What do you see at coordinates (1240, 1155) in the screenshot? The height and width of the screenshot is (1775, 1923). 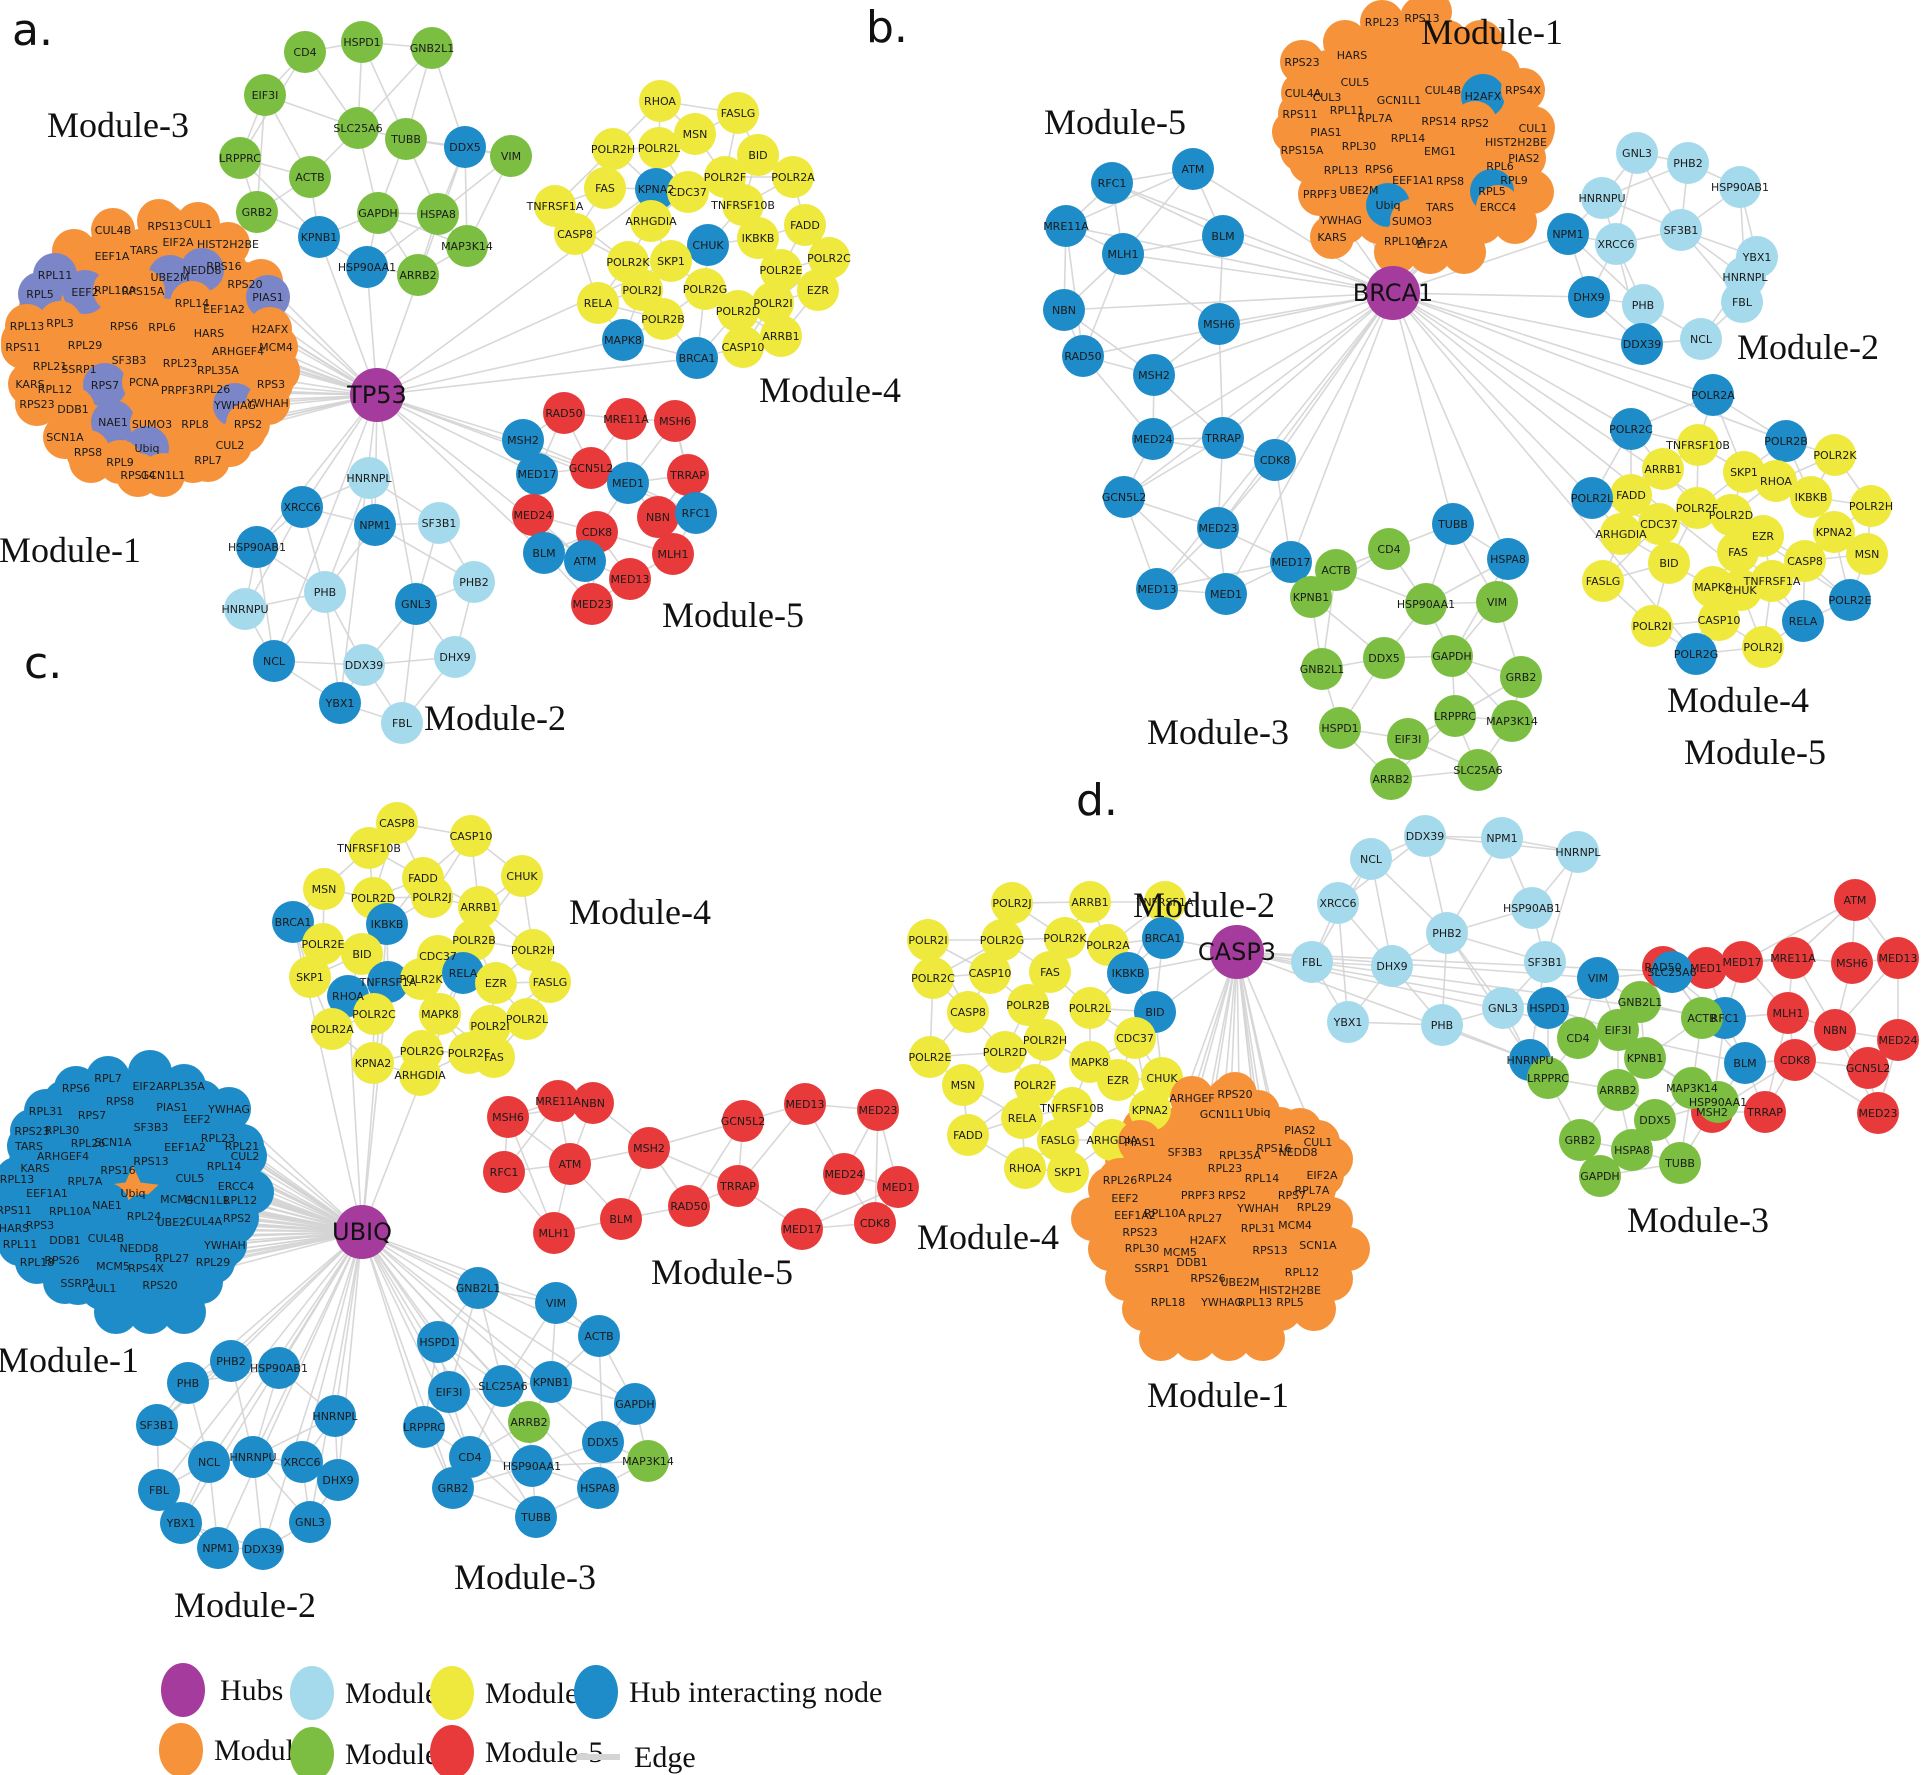 I see `node-label-RPL35A: RPL35A` at bounding box center [1240, 1155].